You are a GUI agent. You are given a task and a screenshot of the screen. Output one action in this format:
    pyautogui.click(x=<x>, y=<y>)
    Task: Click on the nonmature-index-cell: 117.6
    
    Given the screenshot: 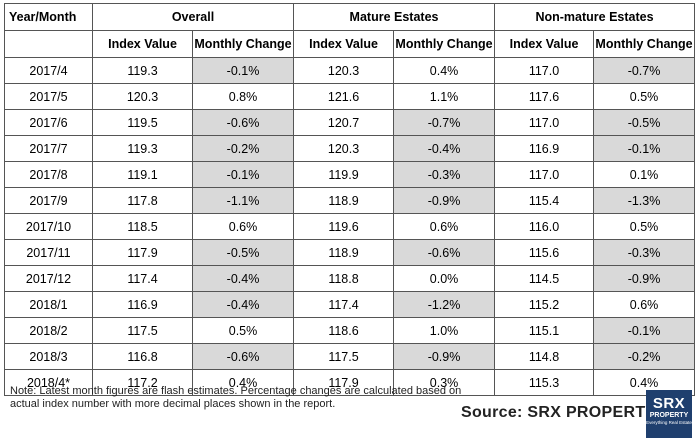 What is the action you would take?
    pyautogui.click(x=544, y=96)
    